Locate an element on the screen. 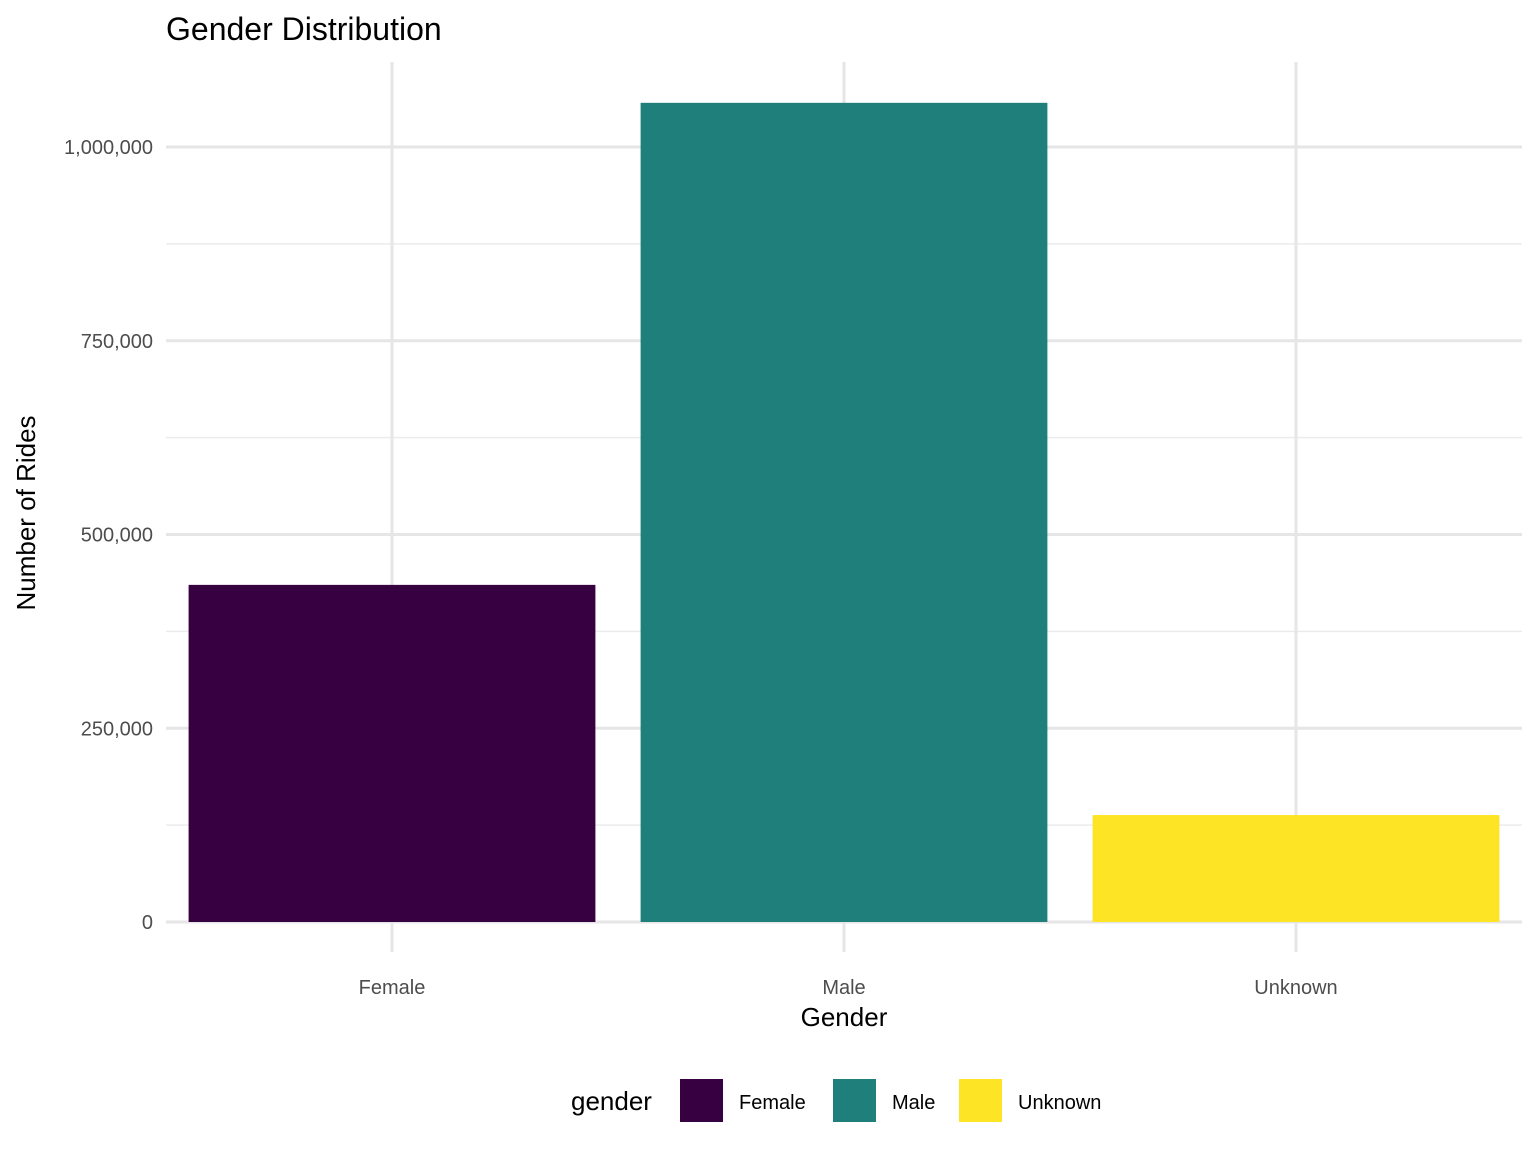  y-axis-ticks: 0 250,000 500,000 750,000 1,000,000 is located at coordinates (108, 535).